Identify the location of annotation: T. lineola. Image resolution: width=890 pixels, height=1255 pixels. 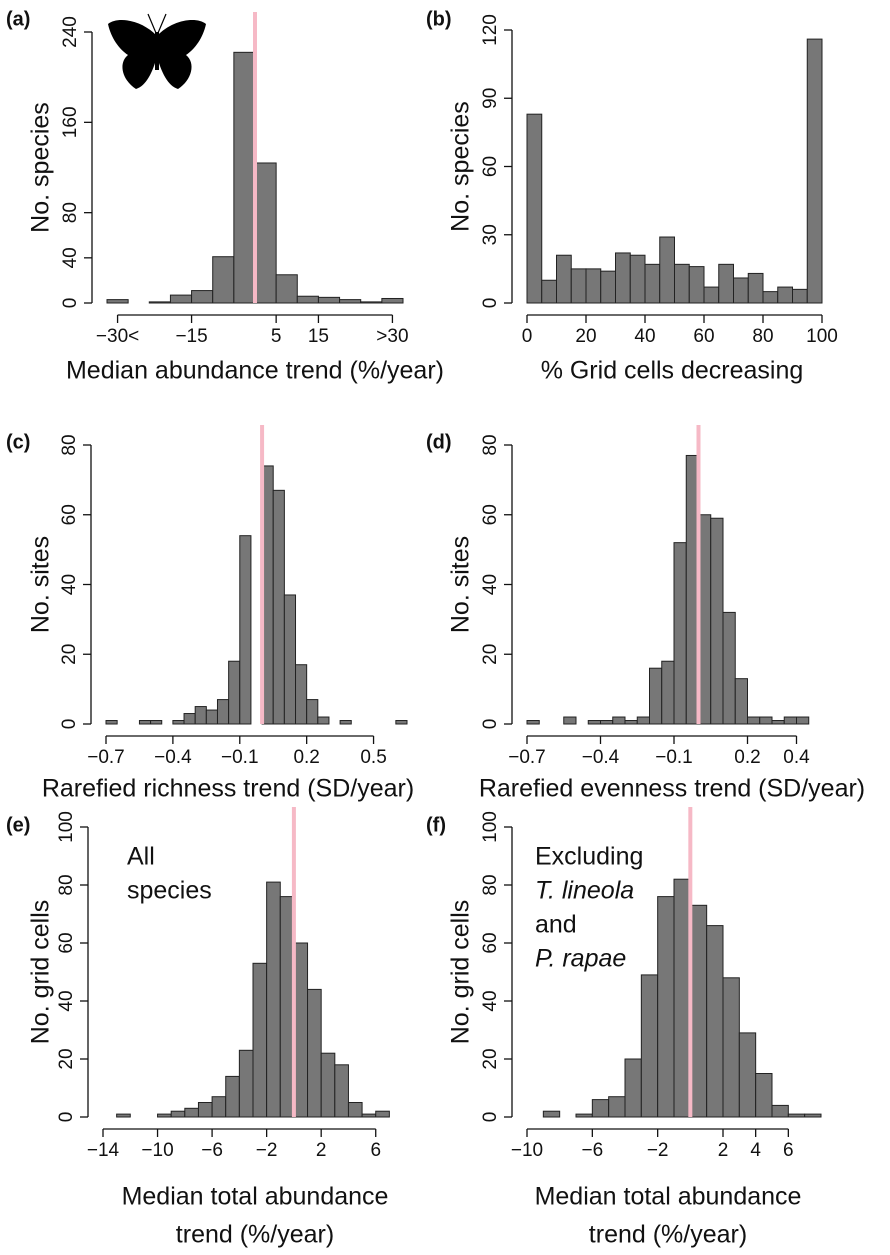
(584, 891).